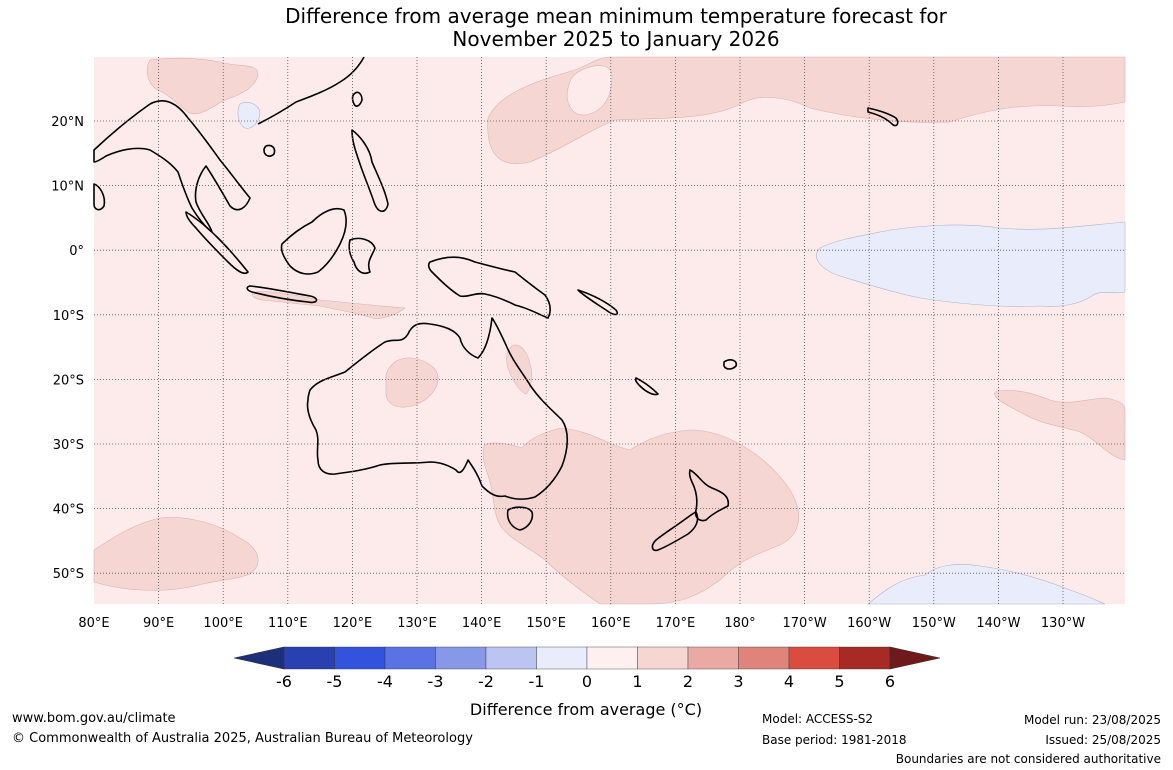 Image resolution: width=1173 pixels, height=770 pixels. I want to click on colorbar-tick-label: 6, so click(890, 681).